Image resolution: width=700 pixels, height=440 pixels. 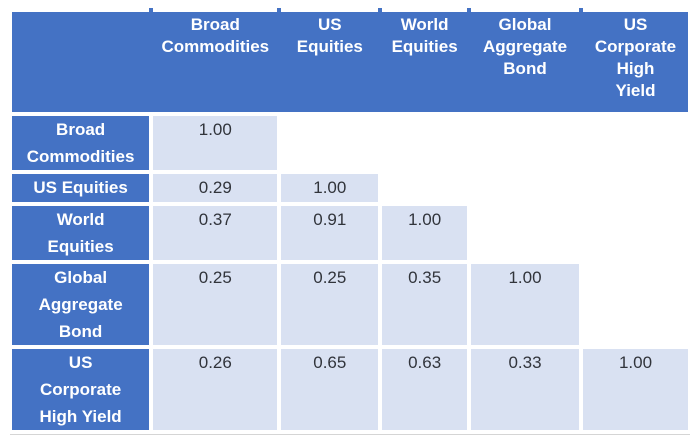 What do you see at coordinates (80, 389) in the screenshot?
I see `row-header-us-corporate-high-yield: US Corporate High Yield` at bounding box center [80, 389].